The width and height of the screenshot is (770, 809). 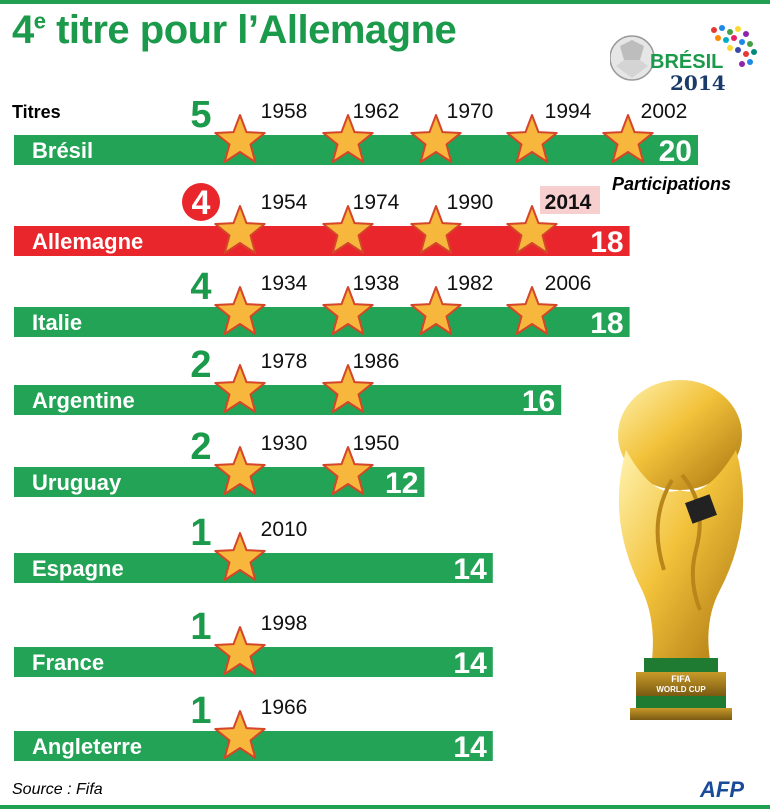 I want to click on svg-text: FIFA, so click(x=681, y=679).